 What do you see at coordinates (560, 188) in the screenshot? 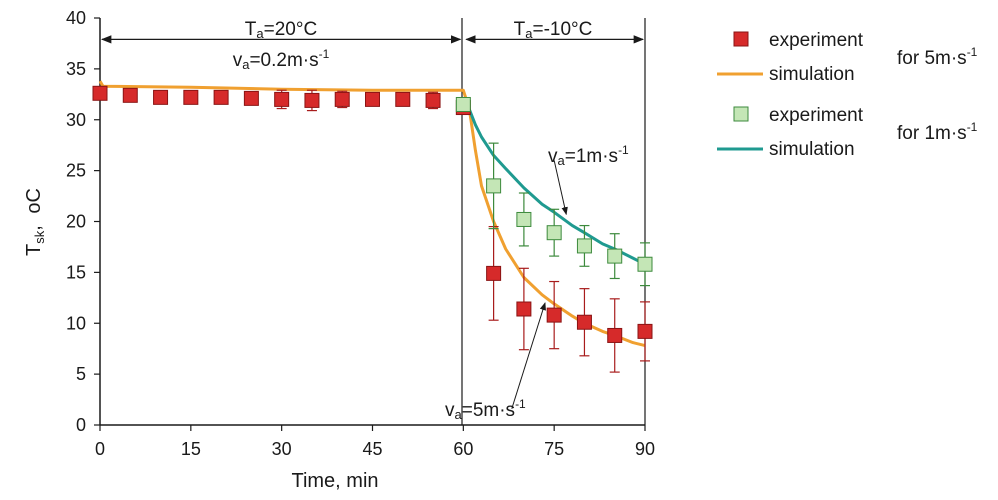
I see `callout-1ms-pointer` at bounding box center [560, 188].